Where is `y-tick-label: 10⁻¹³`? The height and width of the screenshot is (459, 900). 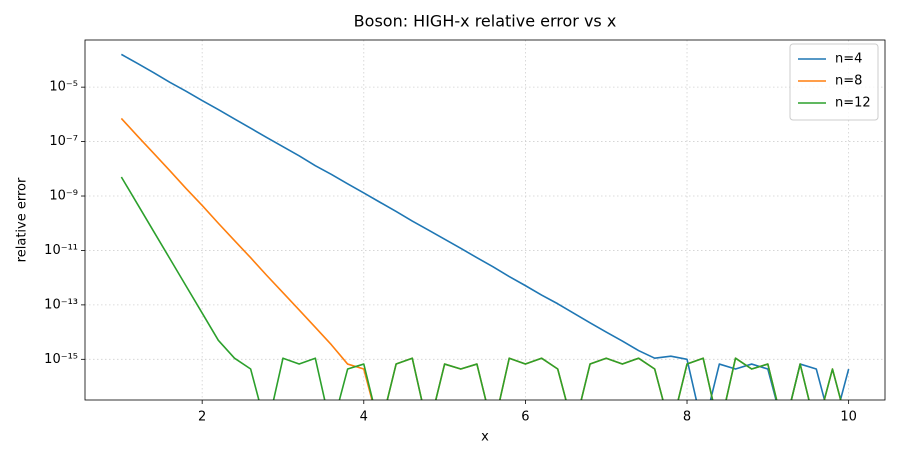
y-tick-label: 10⁻¹³ is located at coordinates (61, 304).